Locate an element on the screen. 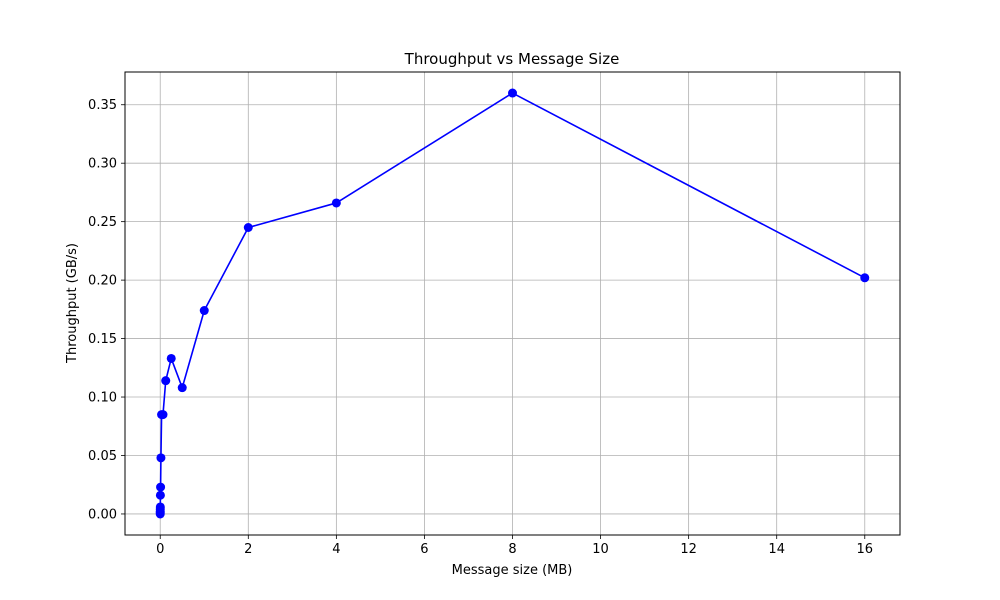 The width and height of the screenshot is (1000, 600). x-tick-label: 14 is located at coordinates (776, 549).